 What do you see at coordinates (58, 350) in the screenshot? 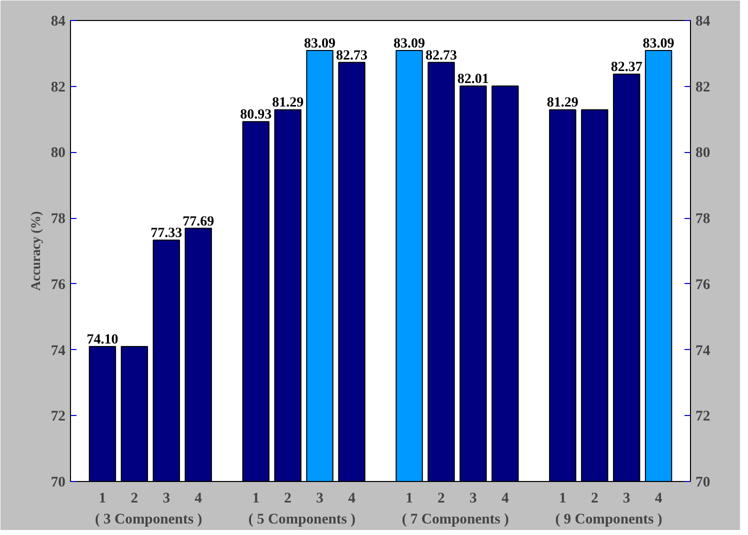
I see `y-tick-label: 74` at bounding box center [58, 350].